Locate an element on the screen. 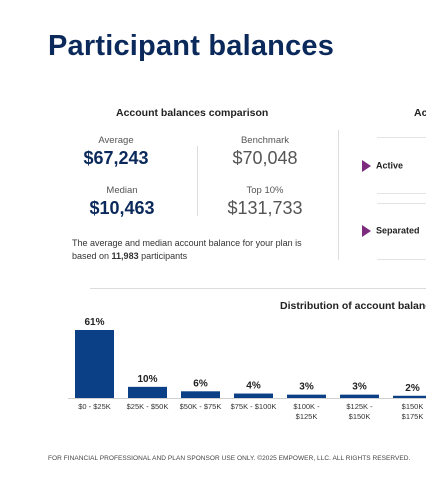 Image resolution: width=426 pixels, height=480 pixels. comparison-title: Account balances comparison is located at coordinates (192, 113).